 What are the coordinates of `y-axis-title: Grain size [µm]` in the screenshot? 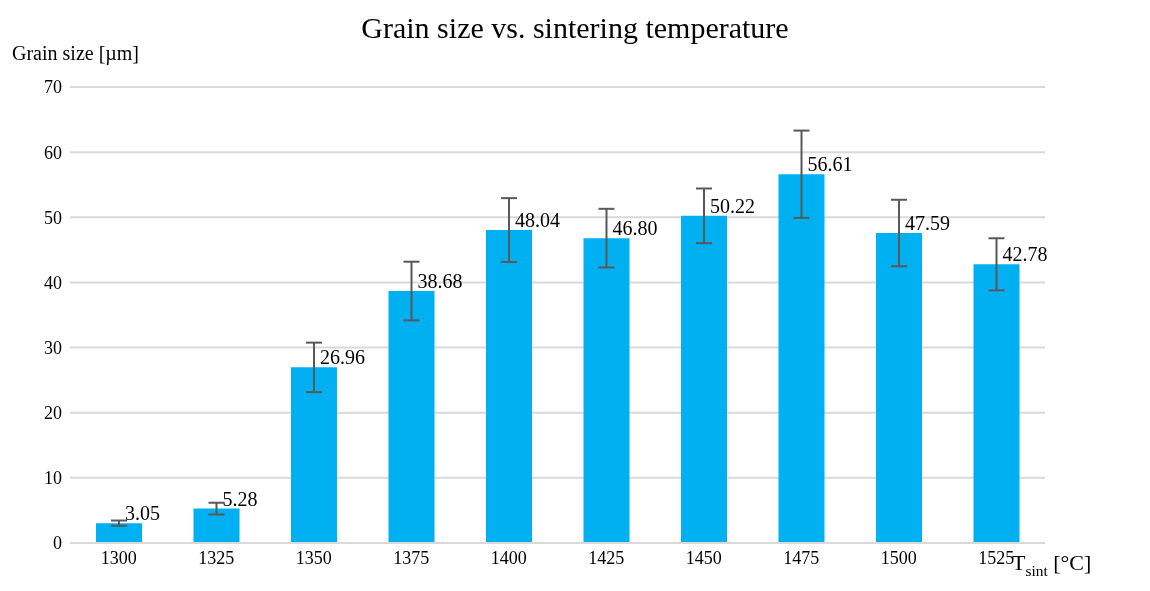 It's located at (76, 53).